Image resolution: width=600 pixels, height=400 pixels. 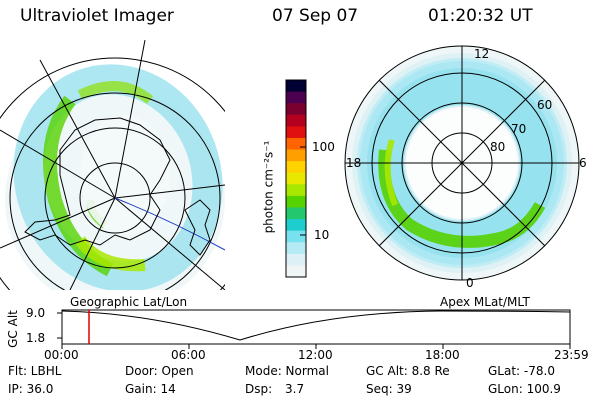 What do you see at coordinates (485, 302) in the screenshot?
I see `right-panel-caption: Apex MLat/MLT` at bounding box center [485, 302].